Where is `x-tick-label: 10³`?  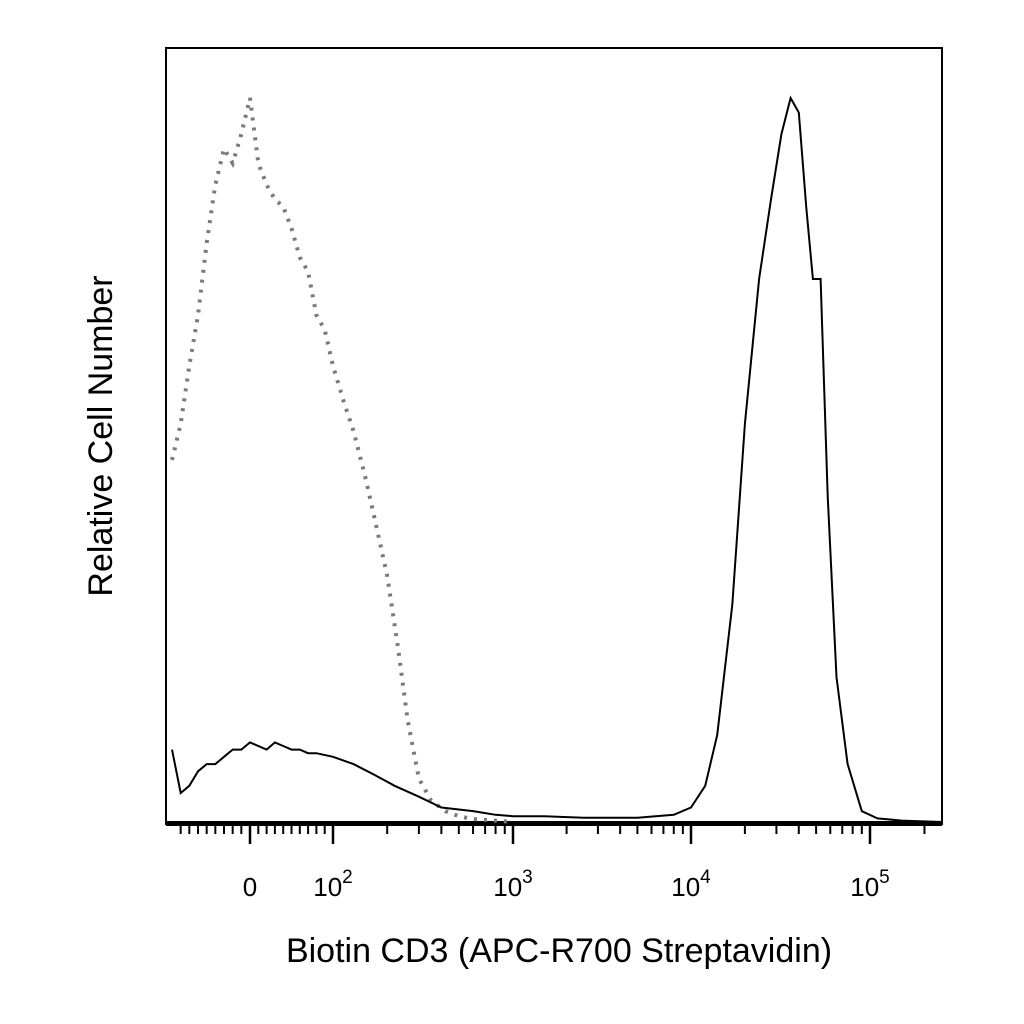 x-tick-label: 10³ is located at coordinates (513, 884).